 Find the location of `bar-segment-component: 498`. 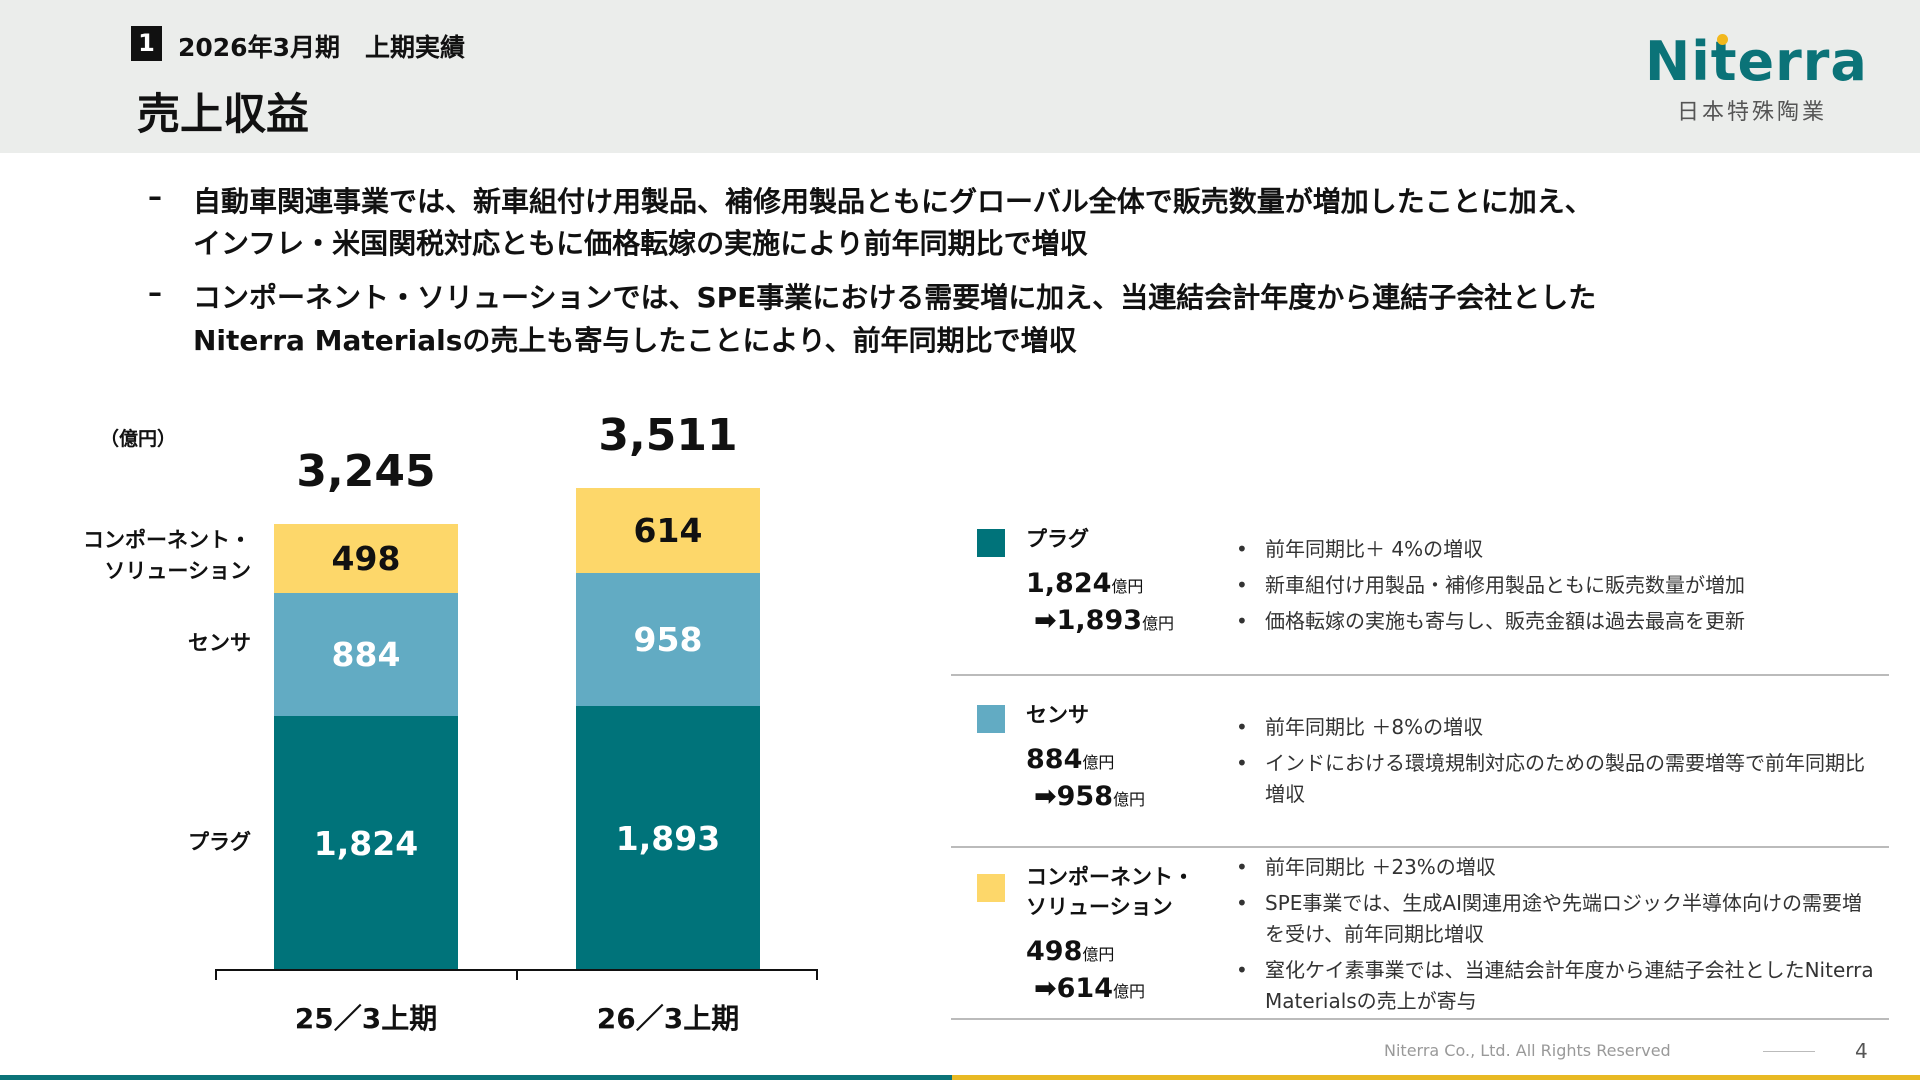

bar-segment-component: 498 is located at coordinates (366, 558).